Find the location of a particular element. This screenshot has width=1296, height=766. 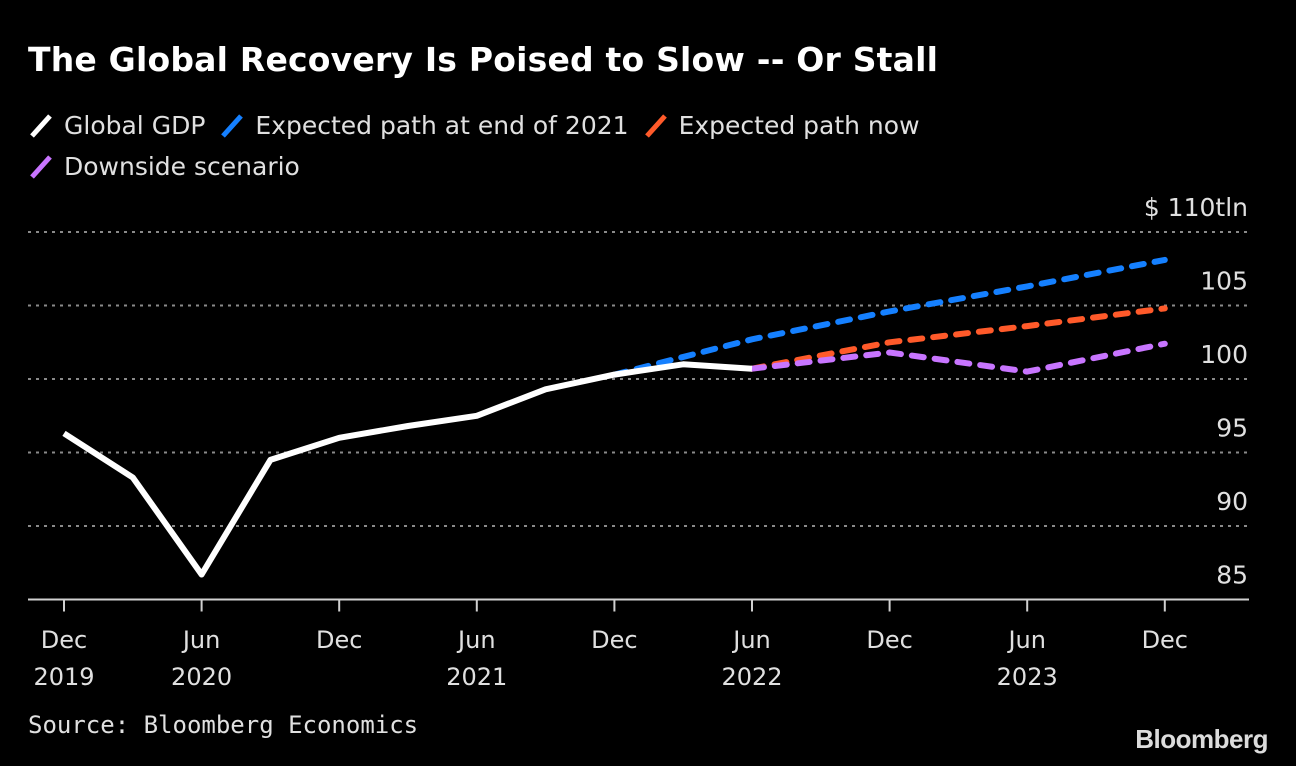

legend-item: Downside scenario is located at coordinates (164, 167).